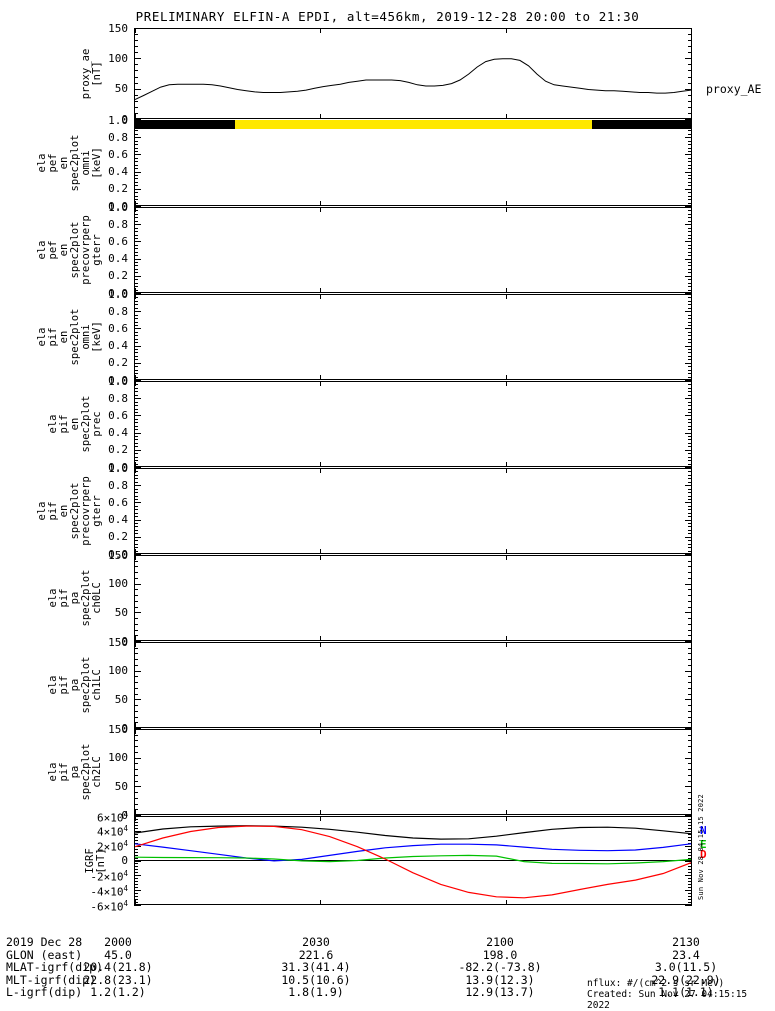 The image size is (775, 1011). What do you see at coordinates (124, 641) in the screenshot?
I see `ytick-label: 0` at bounding box center [124, 641].